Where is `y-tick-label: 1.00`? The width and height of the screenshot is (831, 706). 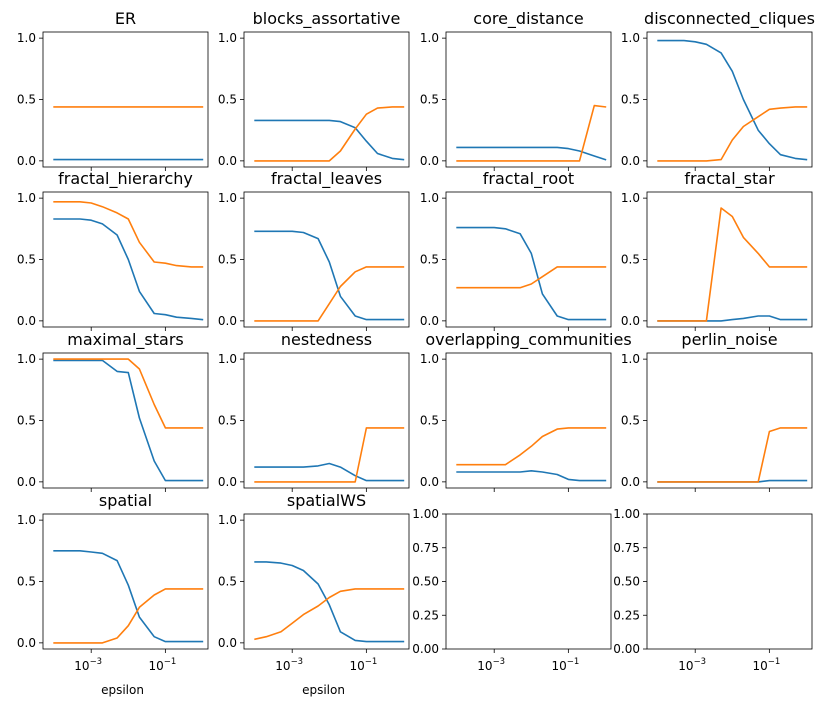 y-tick-label: 1.00 is located at coordinates (626, 514).